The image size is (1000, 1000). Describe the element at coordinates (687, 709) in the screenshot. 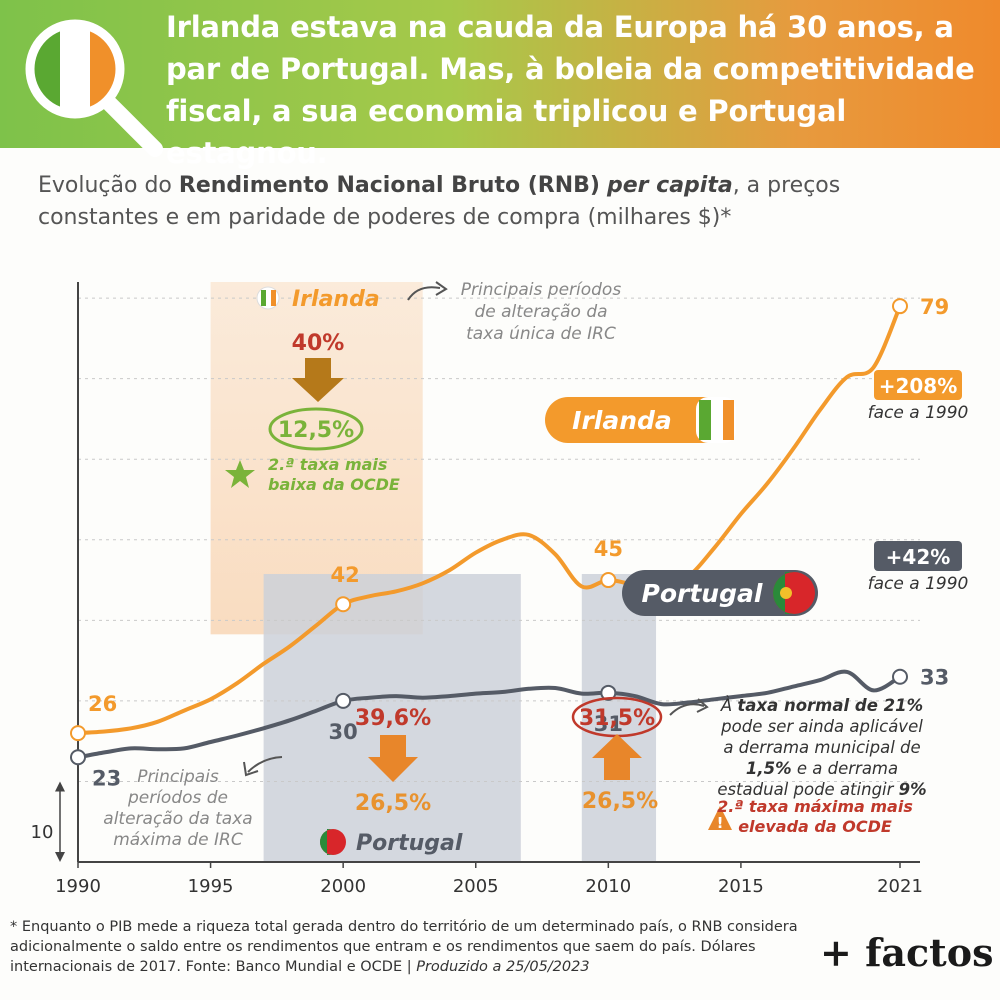

I see `portugal-rule-arrow` at that location.